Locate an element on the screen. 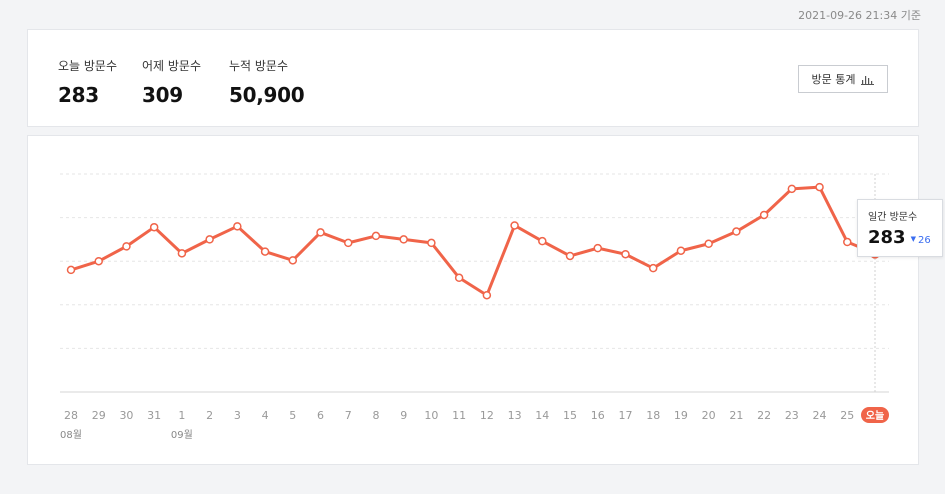 Image resolution: width=945 pixels, height=494 pixels. stat-total: 누적 방문수 50,900 is located at coordinates (267, 82).